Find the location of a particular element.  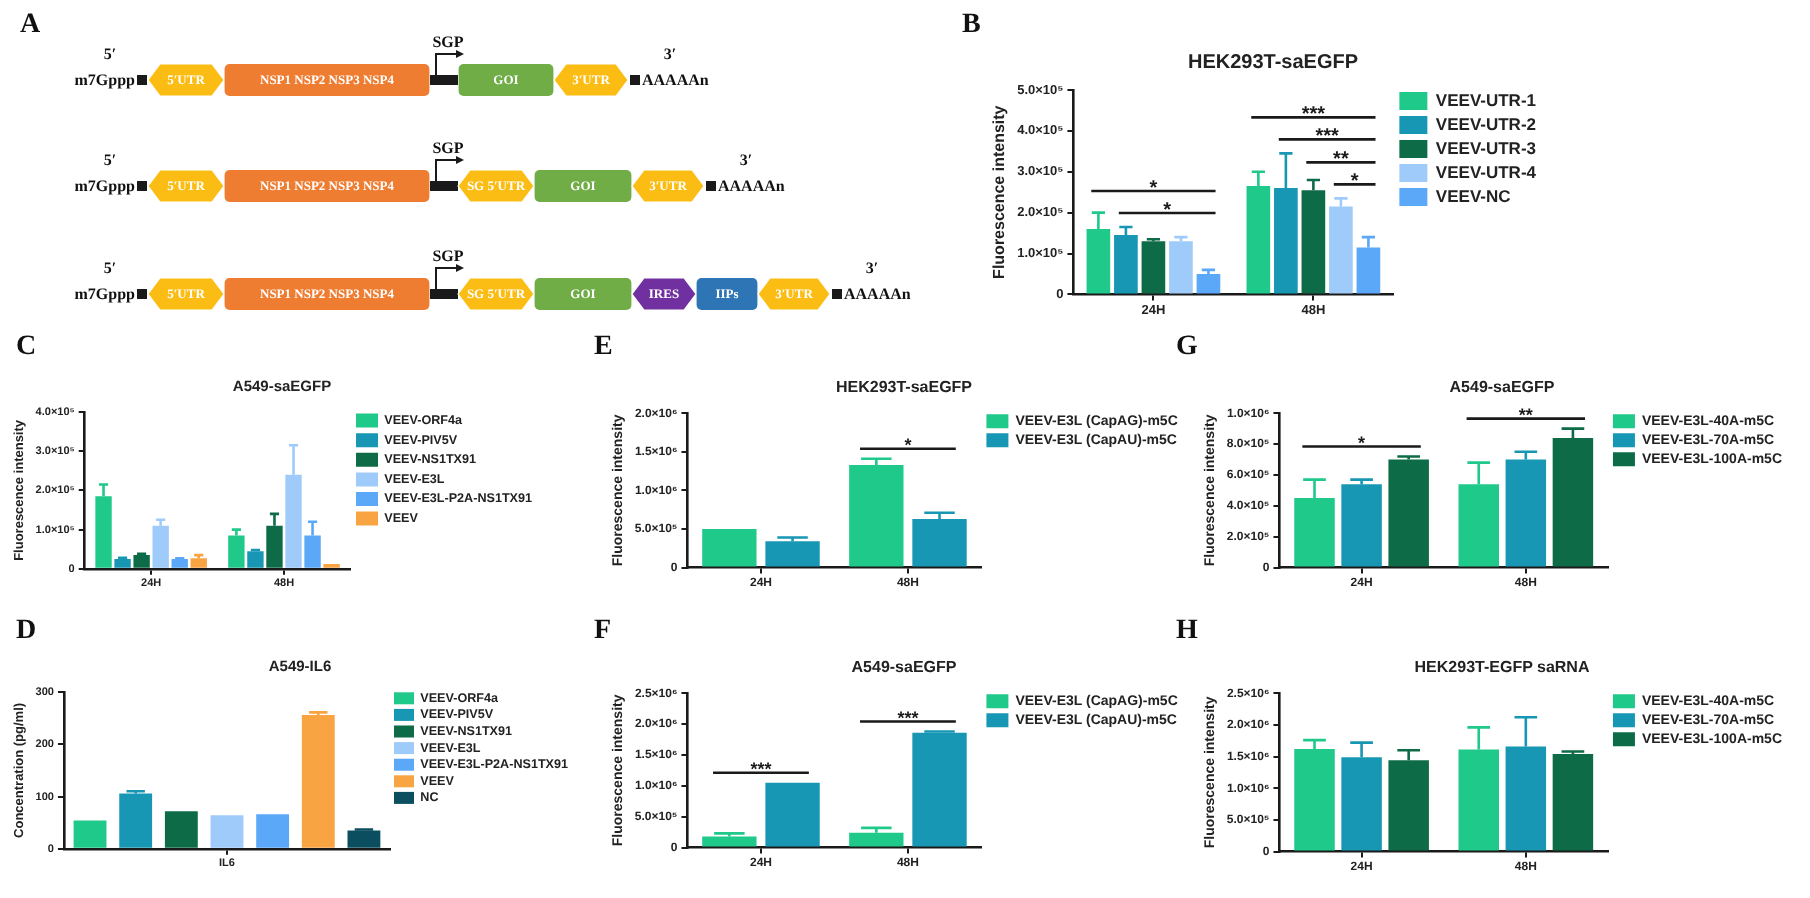

y-axis-title: Fluorescence intensity is located at coordinates (999, 191).